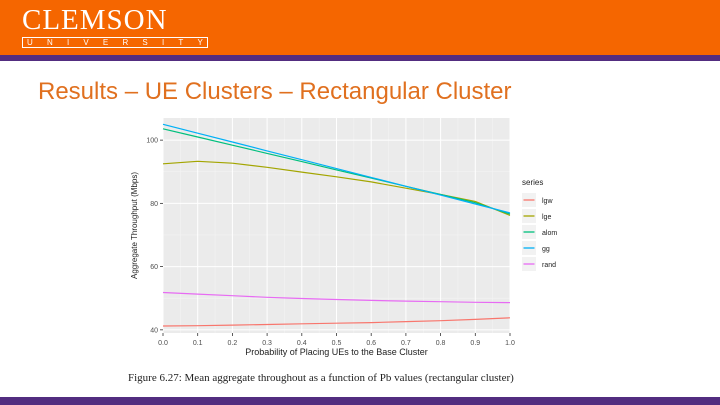  What do you see at coordinates (360, 58) in the screenshot?
I see `header-stripe` at bounding box center [360, 58].